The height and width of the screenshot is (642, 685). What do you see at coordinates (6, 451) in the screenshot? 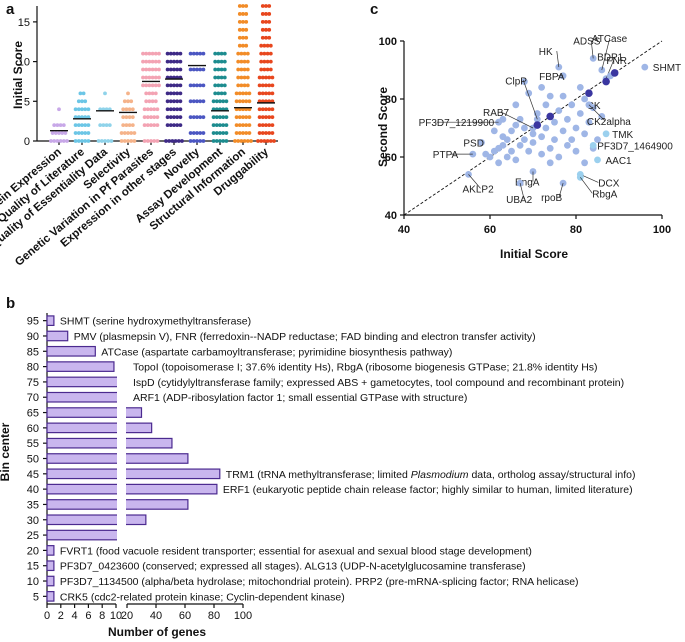
I see `panel-b-y-axis-title: Bin center` at bounding box center [6, 451].